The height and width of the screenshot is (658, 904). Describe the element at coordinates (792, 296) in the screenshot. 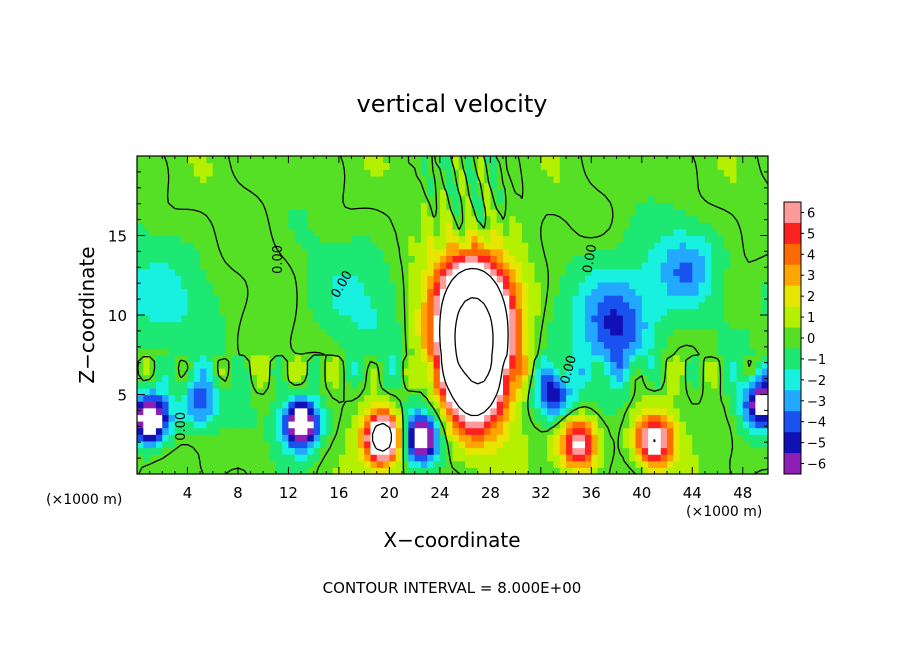

I see `colorbar-swatch` at that location.